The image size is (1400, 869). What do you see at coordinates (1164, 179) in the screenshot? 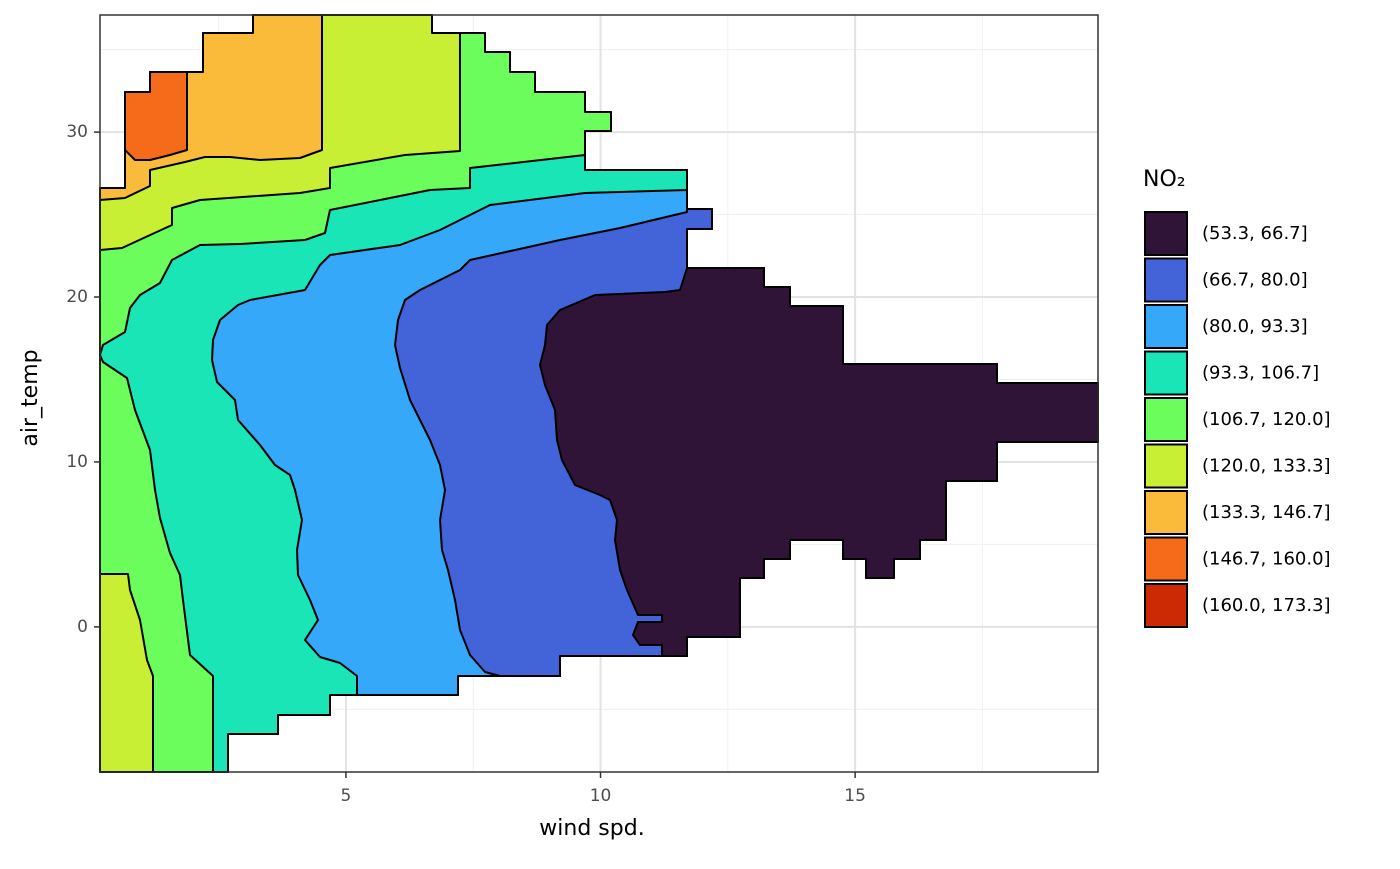
I see `legend-title: NO₂` at bounding box center [1164, 179].